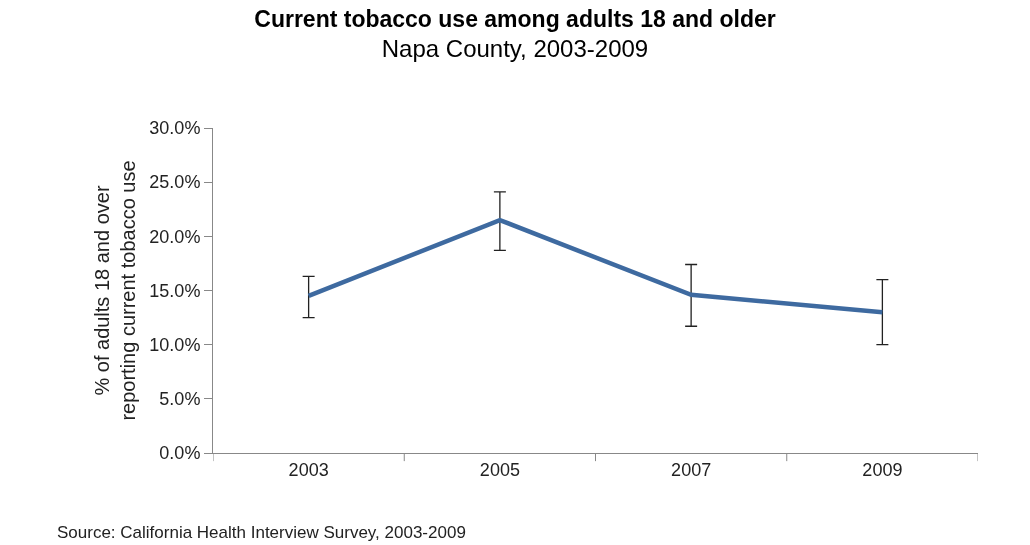 This screenshot has height=545, width=1030. What do you see at coordinates (595, 266) in the screenshot?
I see `line-series` at bounding box center [595, 266].